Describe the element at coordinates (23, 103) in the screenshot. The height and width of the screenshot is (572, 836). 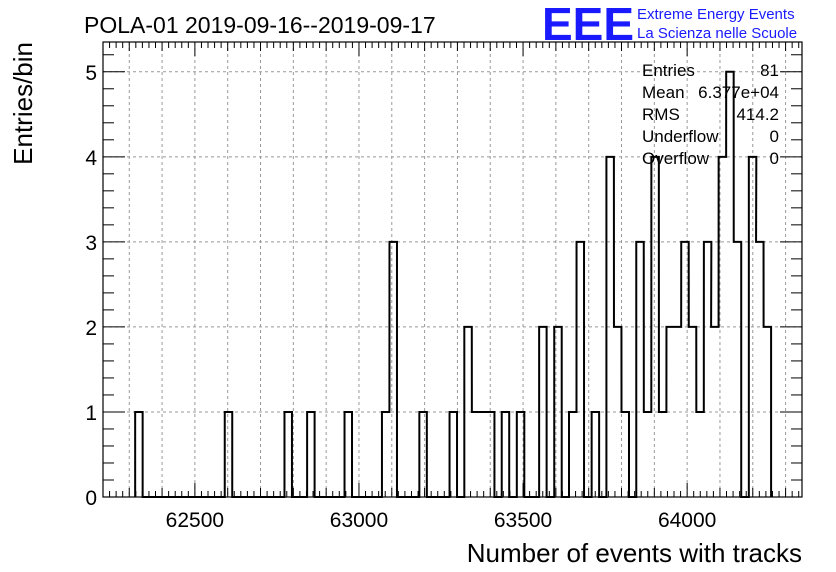
I see `y-axis-title: Entries/bin` at that location.